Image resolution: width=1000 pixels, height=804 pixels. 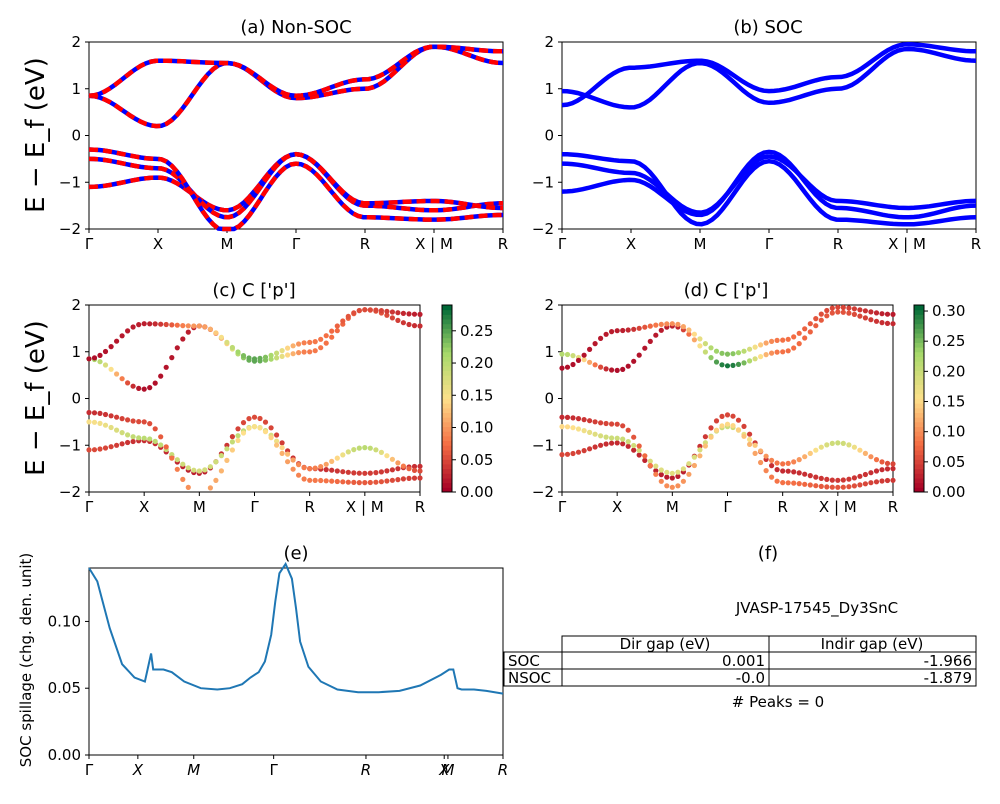 What do you see at coordinates (295, 27) in the screenshot?
I see `panel-a-title: (a) Non-SOC` at bounding box center [295, 27].